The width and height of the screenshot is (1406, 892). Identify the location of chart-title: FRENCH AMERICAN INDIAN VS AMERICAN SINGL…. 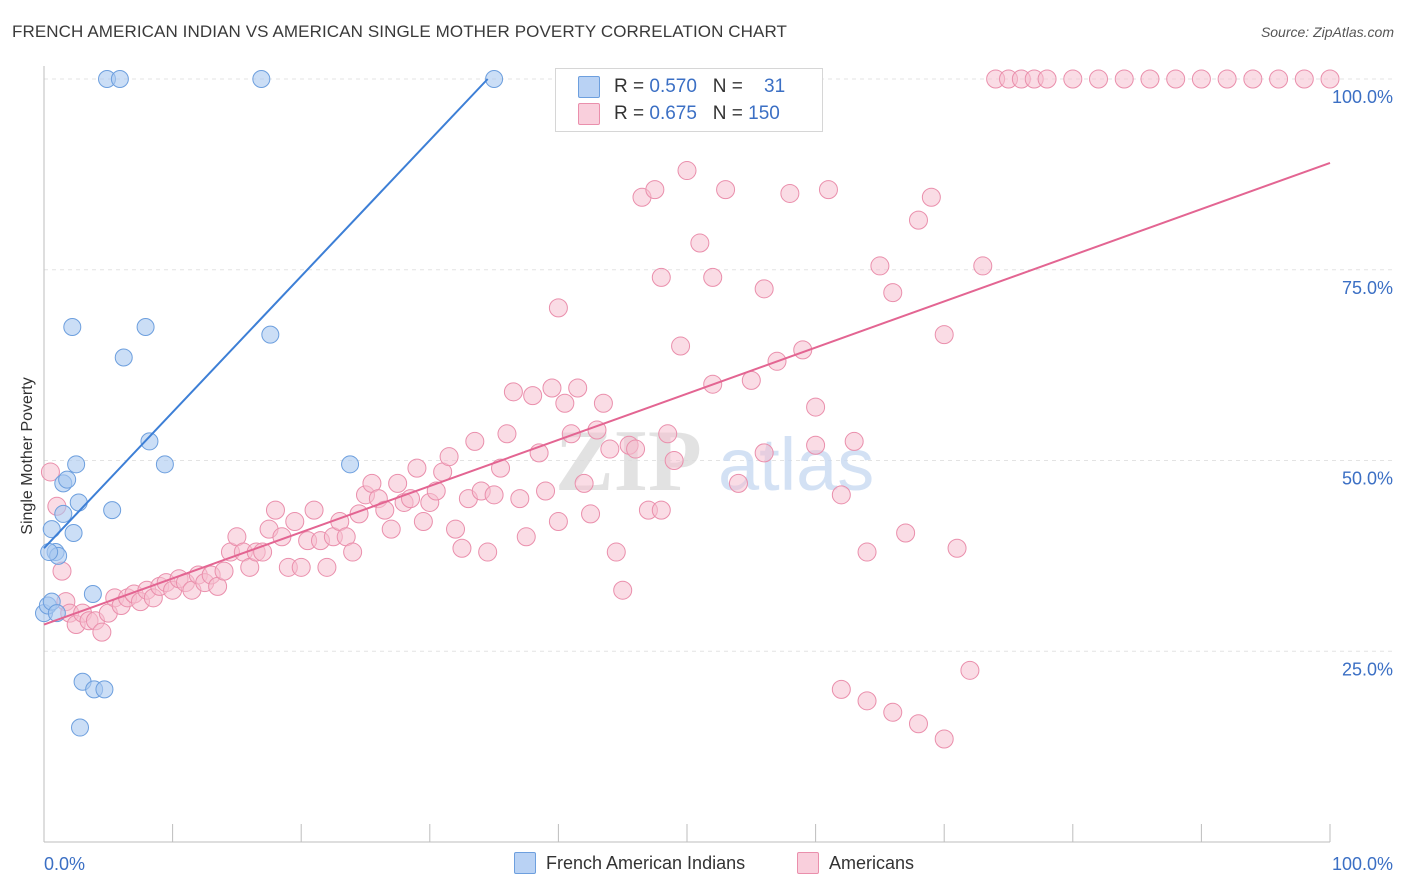
(400, 31).